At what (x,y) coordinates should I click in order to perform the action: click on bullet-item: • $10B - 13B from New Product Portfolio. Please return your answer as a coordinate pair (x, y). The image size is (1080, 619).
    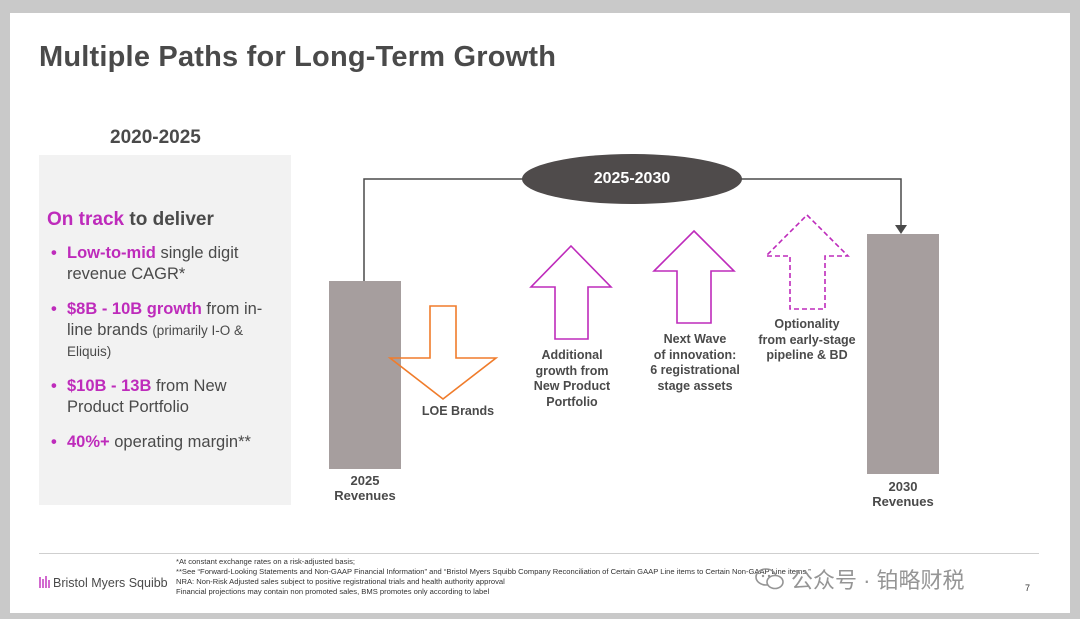
    Looking at the image, I should click on (169, 397).